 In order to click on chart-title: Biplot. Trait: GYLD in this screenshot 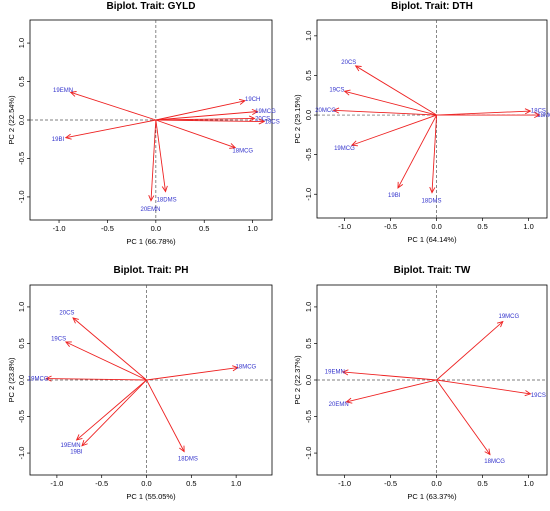, I will do `click(151, 6)`.